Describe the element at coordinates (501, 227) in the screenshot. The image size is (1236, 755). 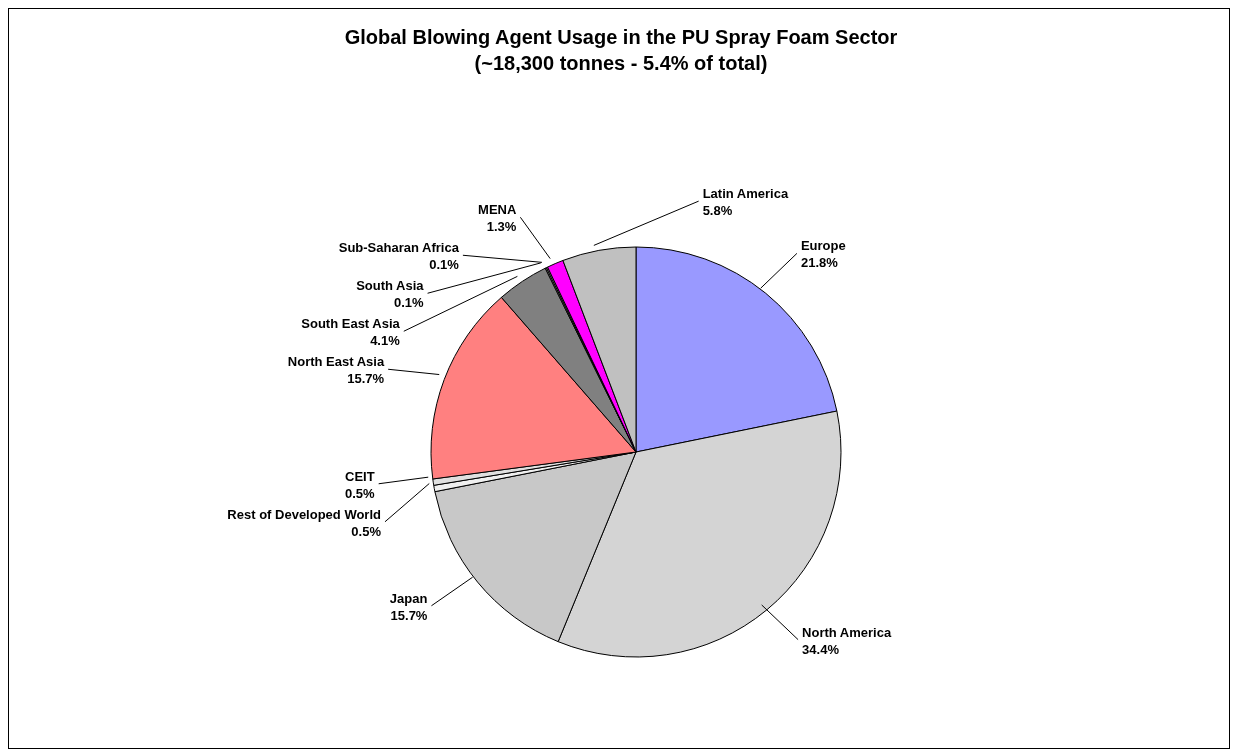
I see `data-label: 1.3%` at that location.